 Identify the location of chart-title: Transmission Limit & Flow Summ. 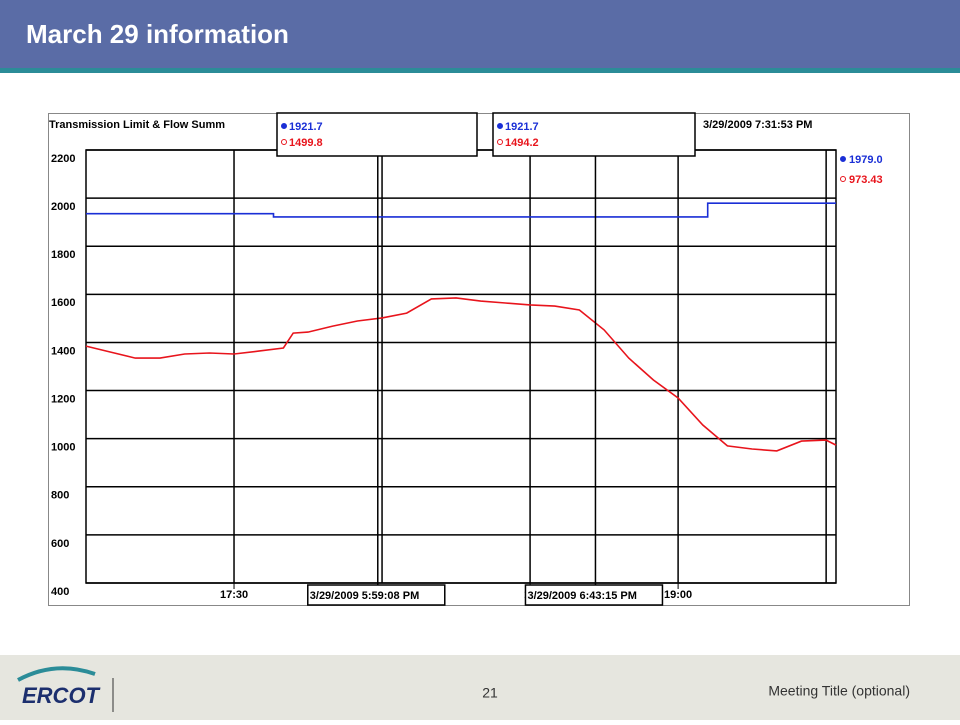
(137, 125).